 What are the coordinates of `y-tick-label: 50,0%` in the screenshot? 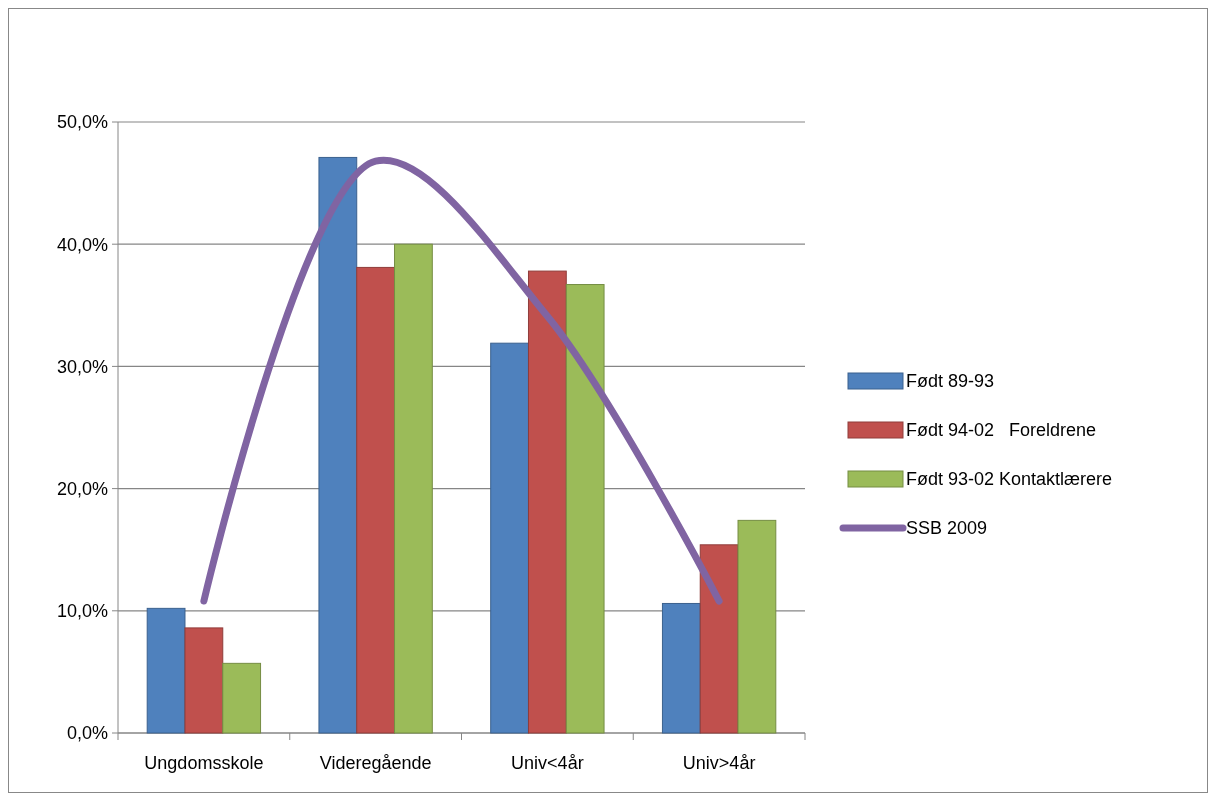 It's located at (82, 122).